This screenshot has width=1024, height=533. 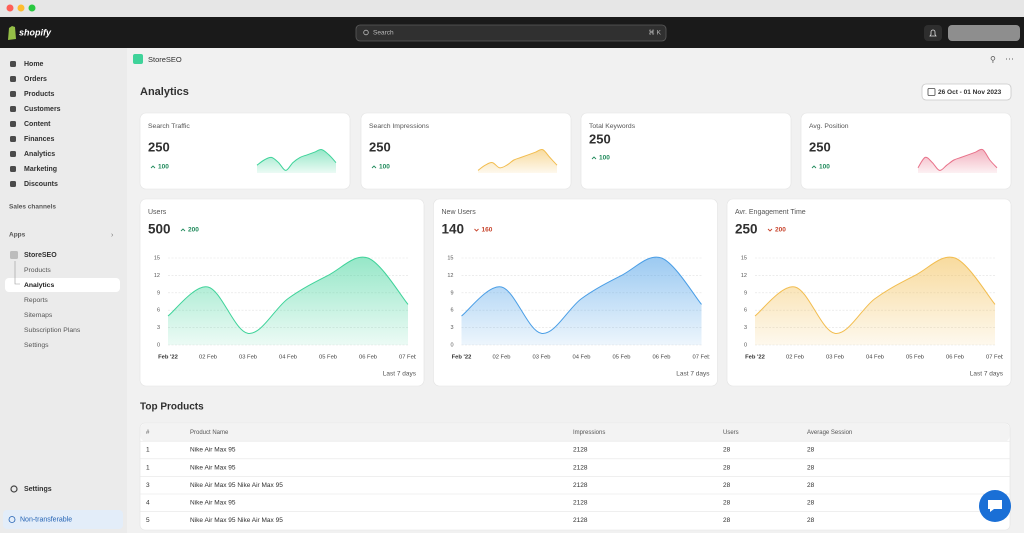 What do you see at coordinates (40, 169) in the screenshot?
I see `nav-item: Marketing` at bounding box center [40, 169].